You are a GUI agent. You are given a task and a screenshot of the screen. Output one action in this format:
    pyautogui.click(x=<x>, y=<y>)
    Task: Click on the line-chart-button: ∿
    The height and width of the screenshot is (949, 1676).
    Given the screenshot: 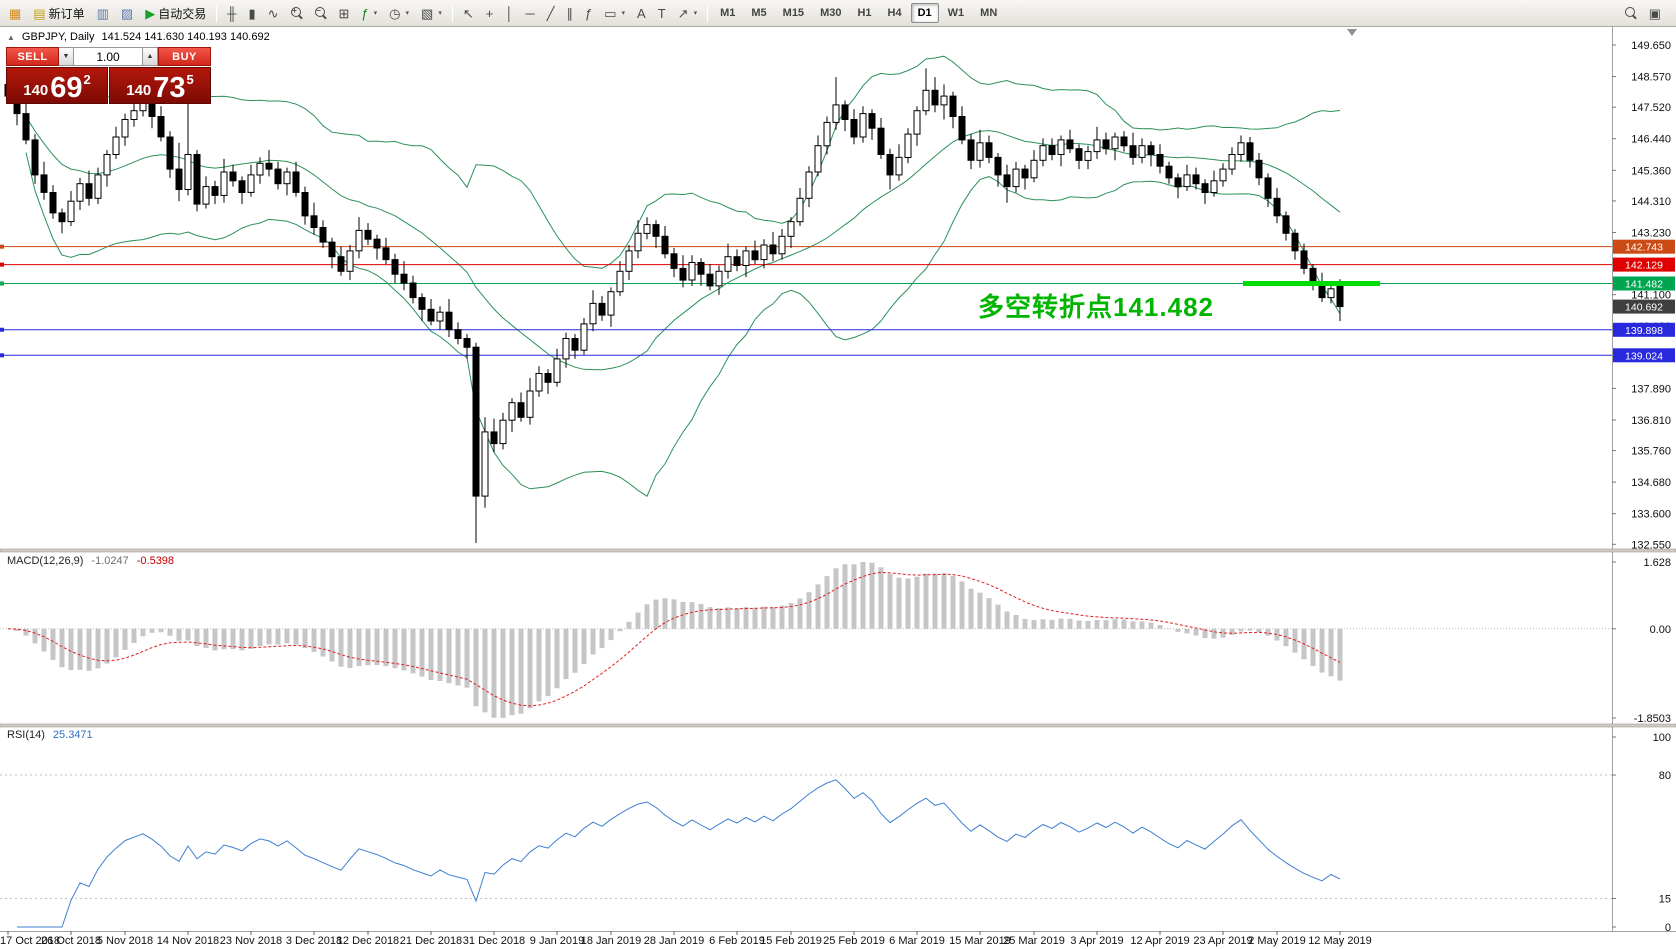 What is the action you would take?
    pyautogui.click(x=273, y=13)
    